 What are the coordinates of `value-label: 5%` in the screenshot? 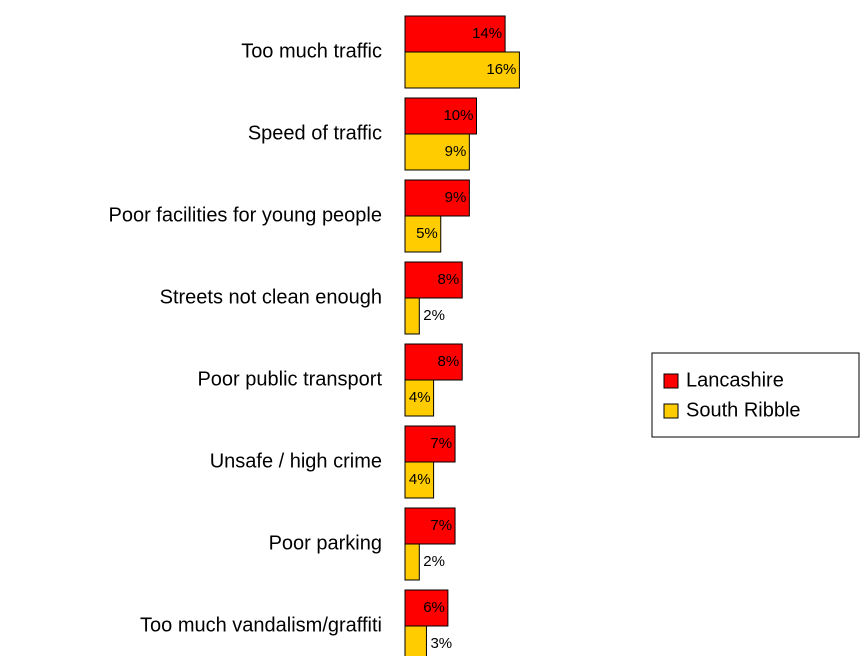 It's located at (427, 233).